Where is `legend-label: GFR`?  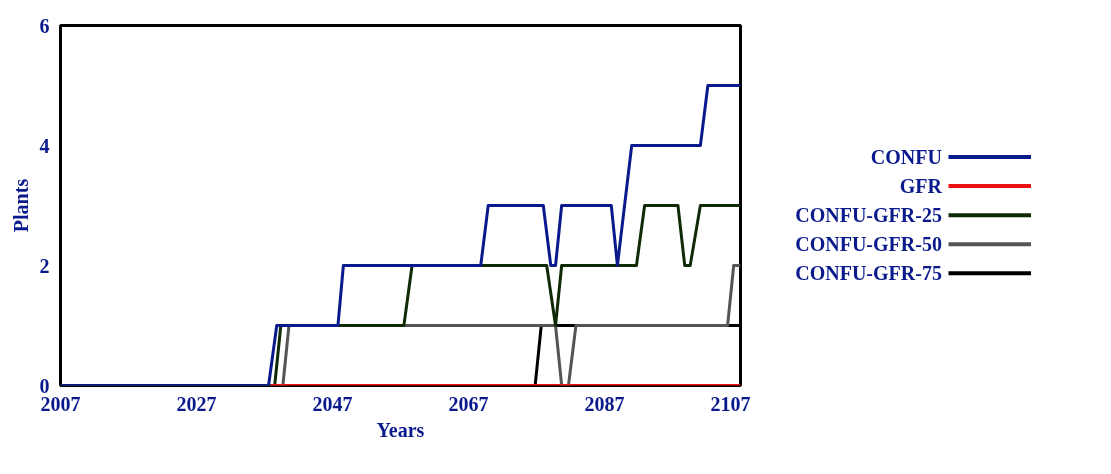 legend-label: GFR is located at coordinates (921, 186).